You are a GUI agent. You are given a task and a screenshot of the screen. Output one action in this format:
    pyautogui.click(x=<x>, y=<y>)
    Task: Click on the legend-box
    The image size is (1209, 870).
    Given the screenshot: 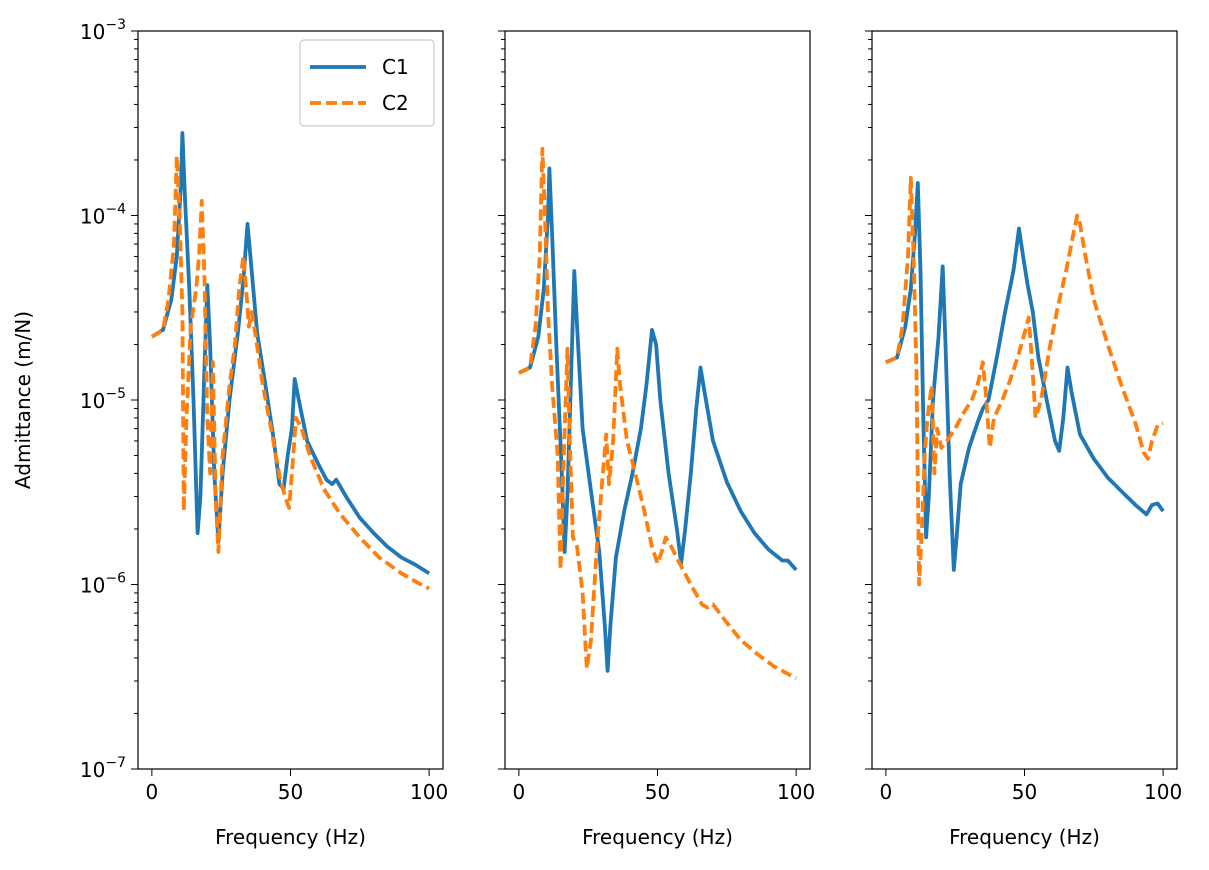 What is the action you would take?
    pyautogui.click(x=367, y=83)
    